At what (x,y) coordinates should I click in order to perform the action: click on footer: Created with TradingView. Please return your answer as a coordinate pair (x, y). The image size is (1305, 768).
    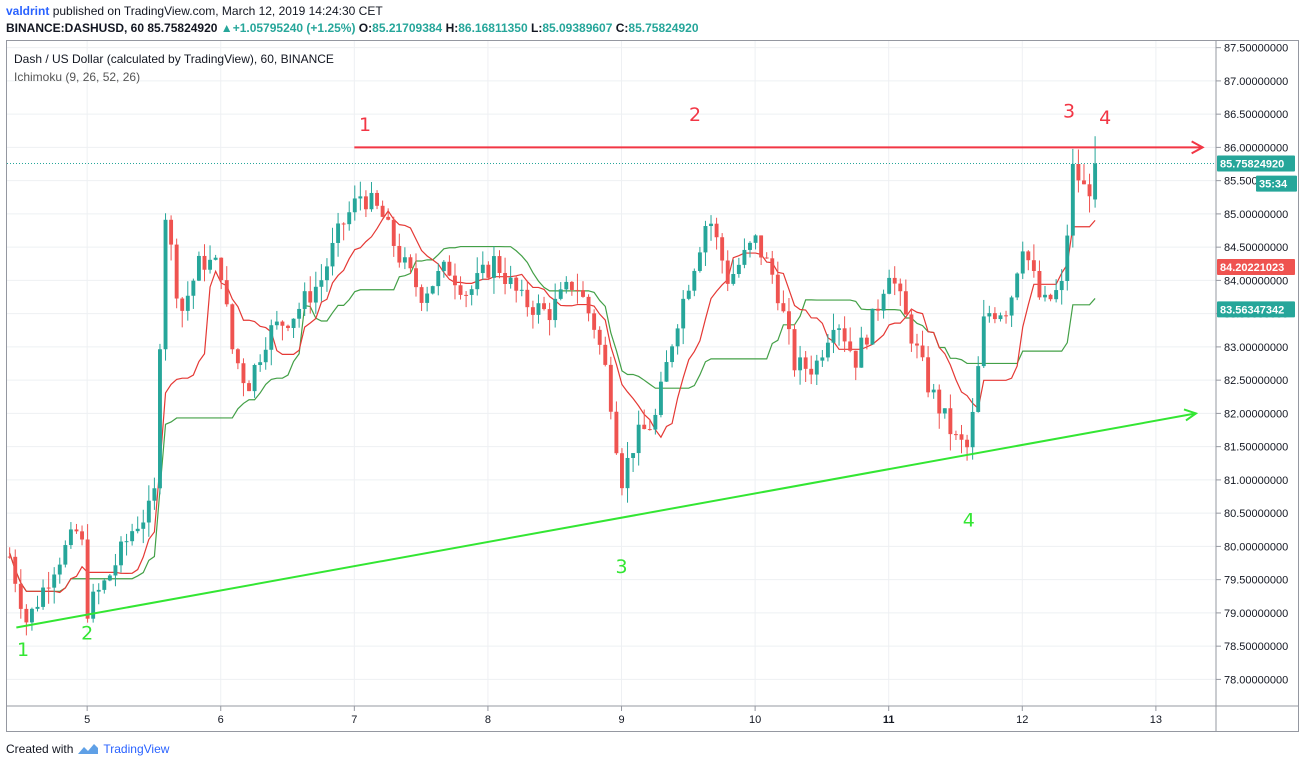
    Looking at the image, I should click on (87, 749).